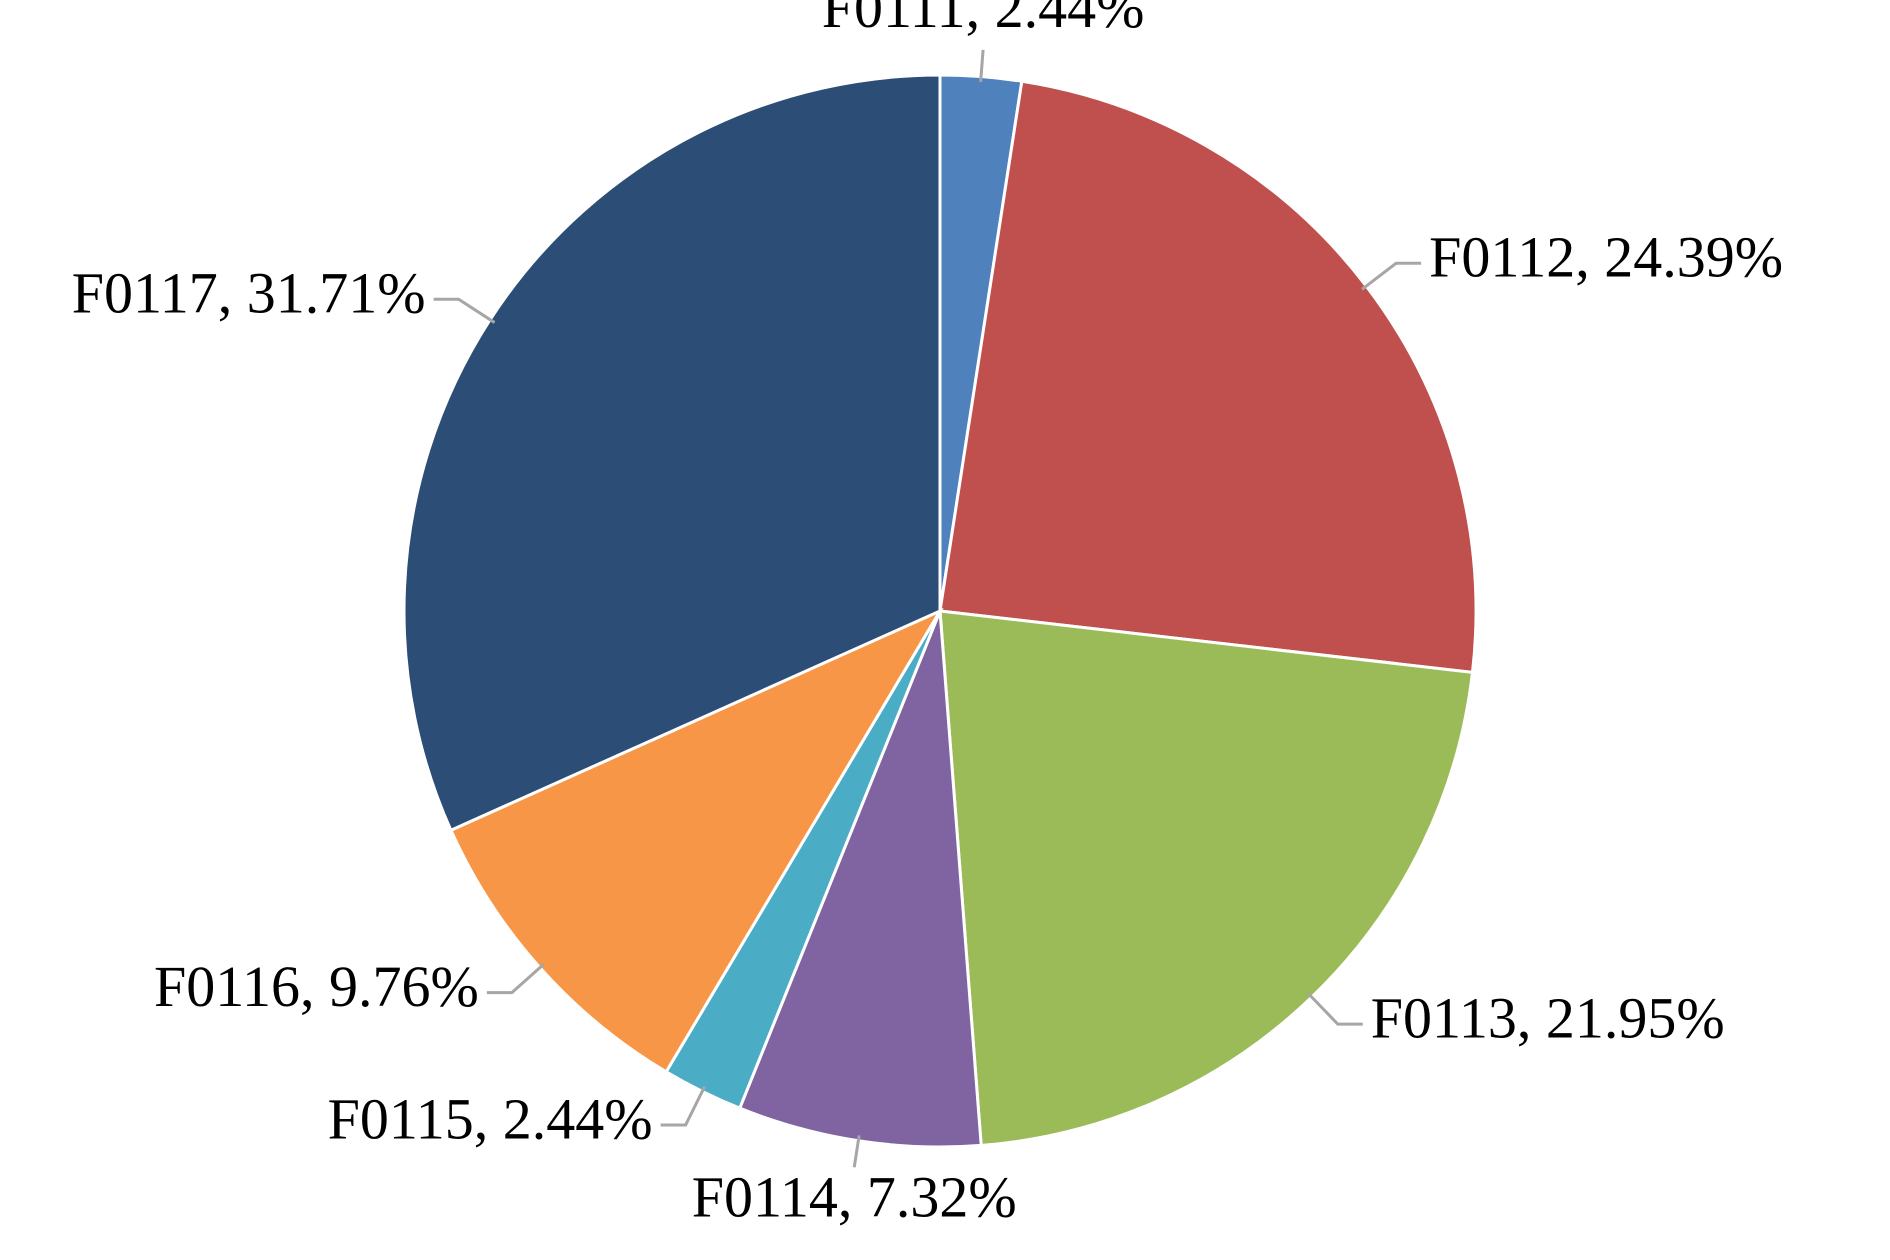 This screenshot has width=1890, height=1260. Describe the element at coordinates (316, 986) in the screenshot. I see `data-label: F0116, 9.76%` at that location.